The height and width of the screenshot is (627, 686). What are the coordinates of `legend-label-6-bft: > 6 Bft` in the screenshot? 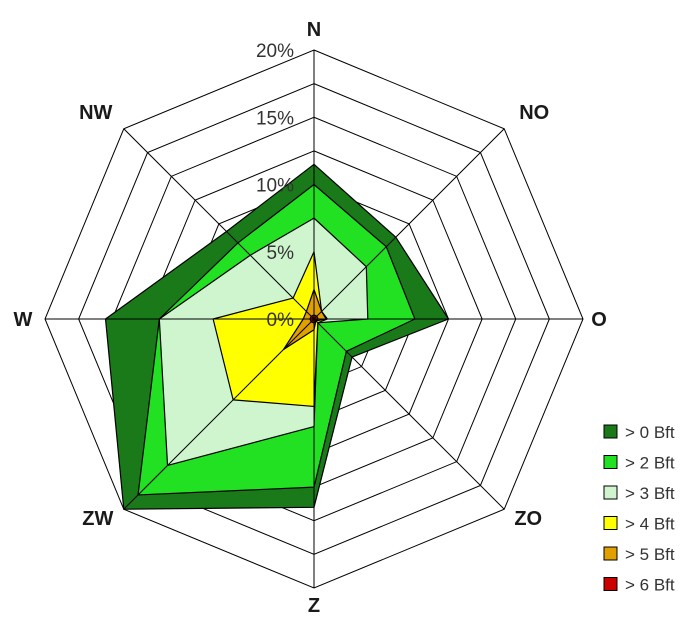 It's located at (650, 585).